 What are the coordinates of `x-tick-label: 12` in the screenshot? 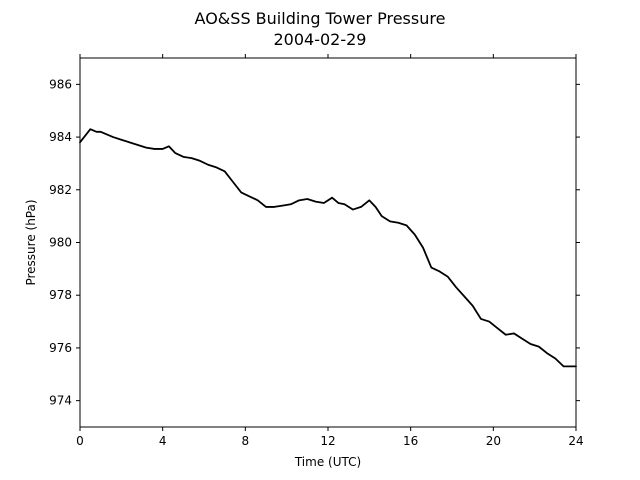 It's located at (327, 441).